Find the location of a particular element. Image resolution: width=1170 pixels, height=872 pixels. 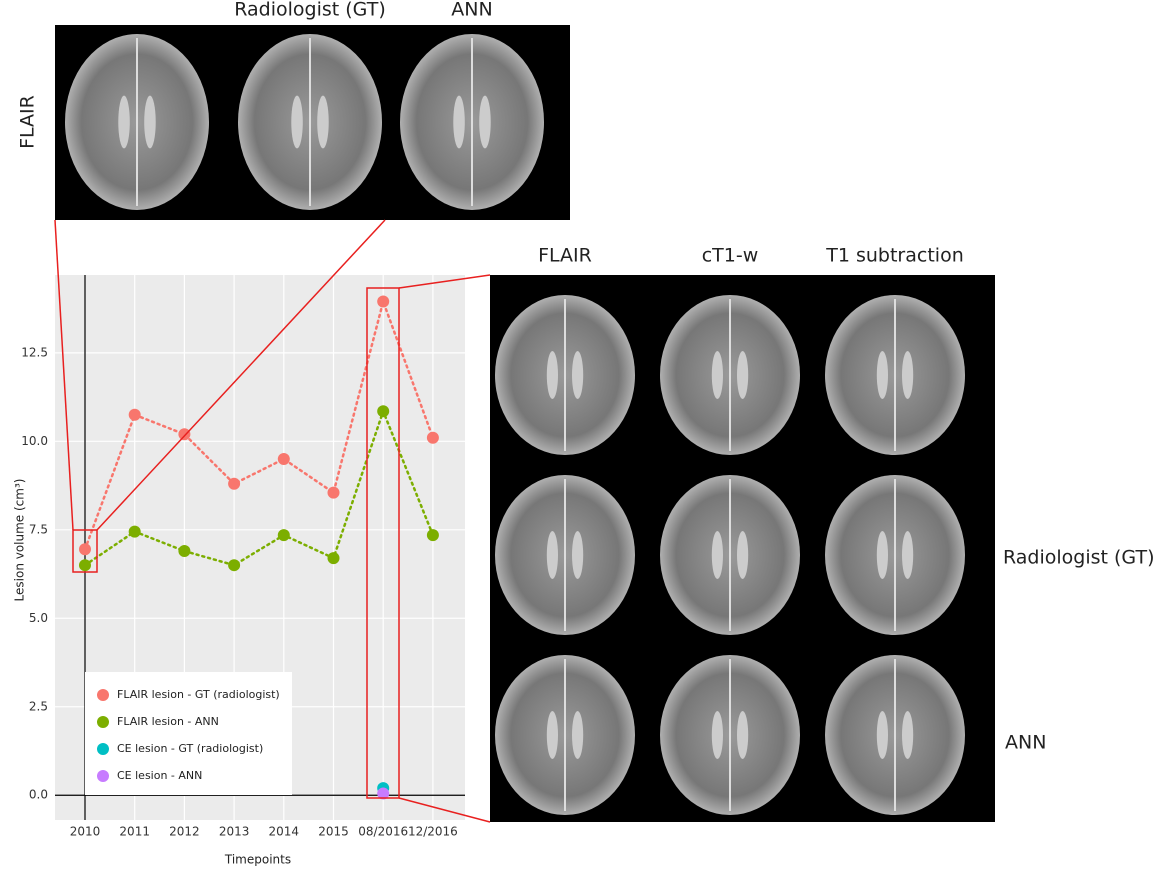

column-label: FLAIR is located at coordinates (565, 256).